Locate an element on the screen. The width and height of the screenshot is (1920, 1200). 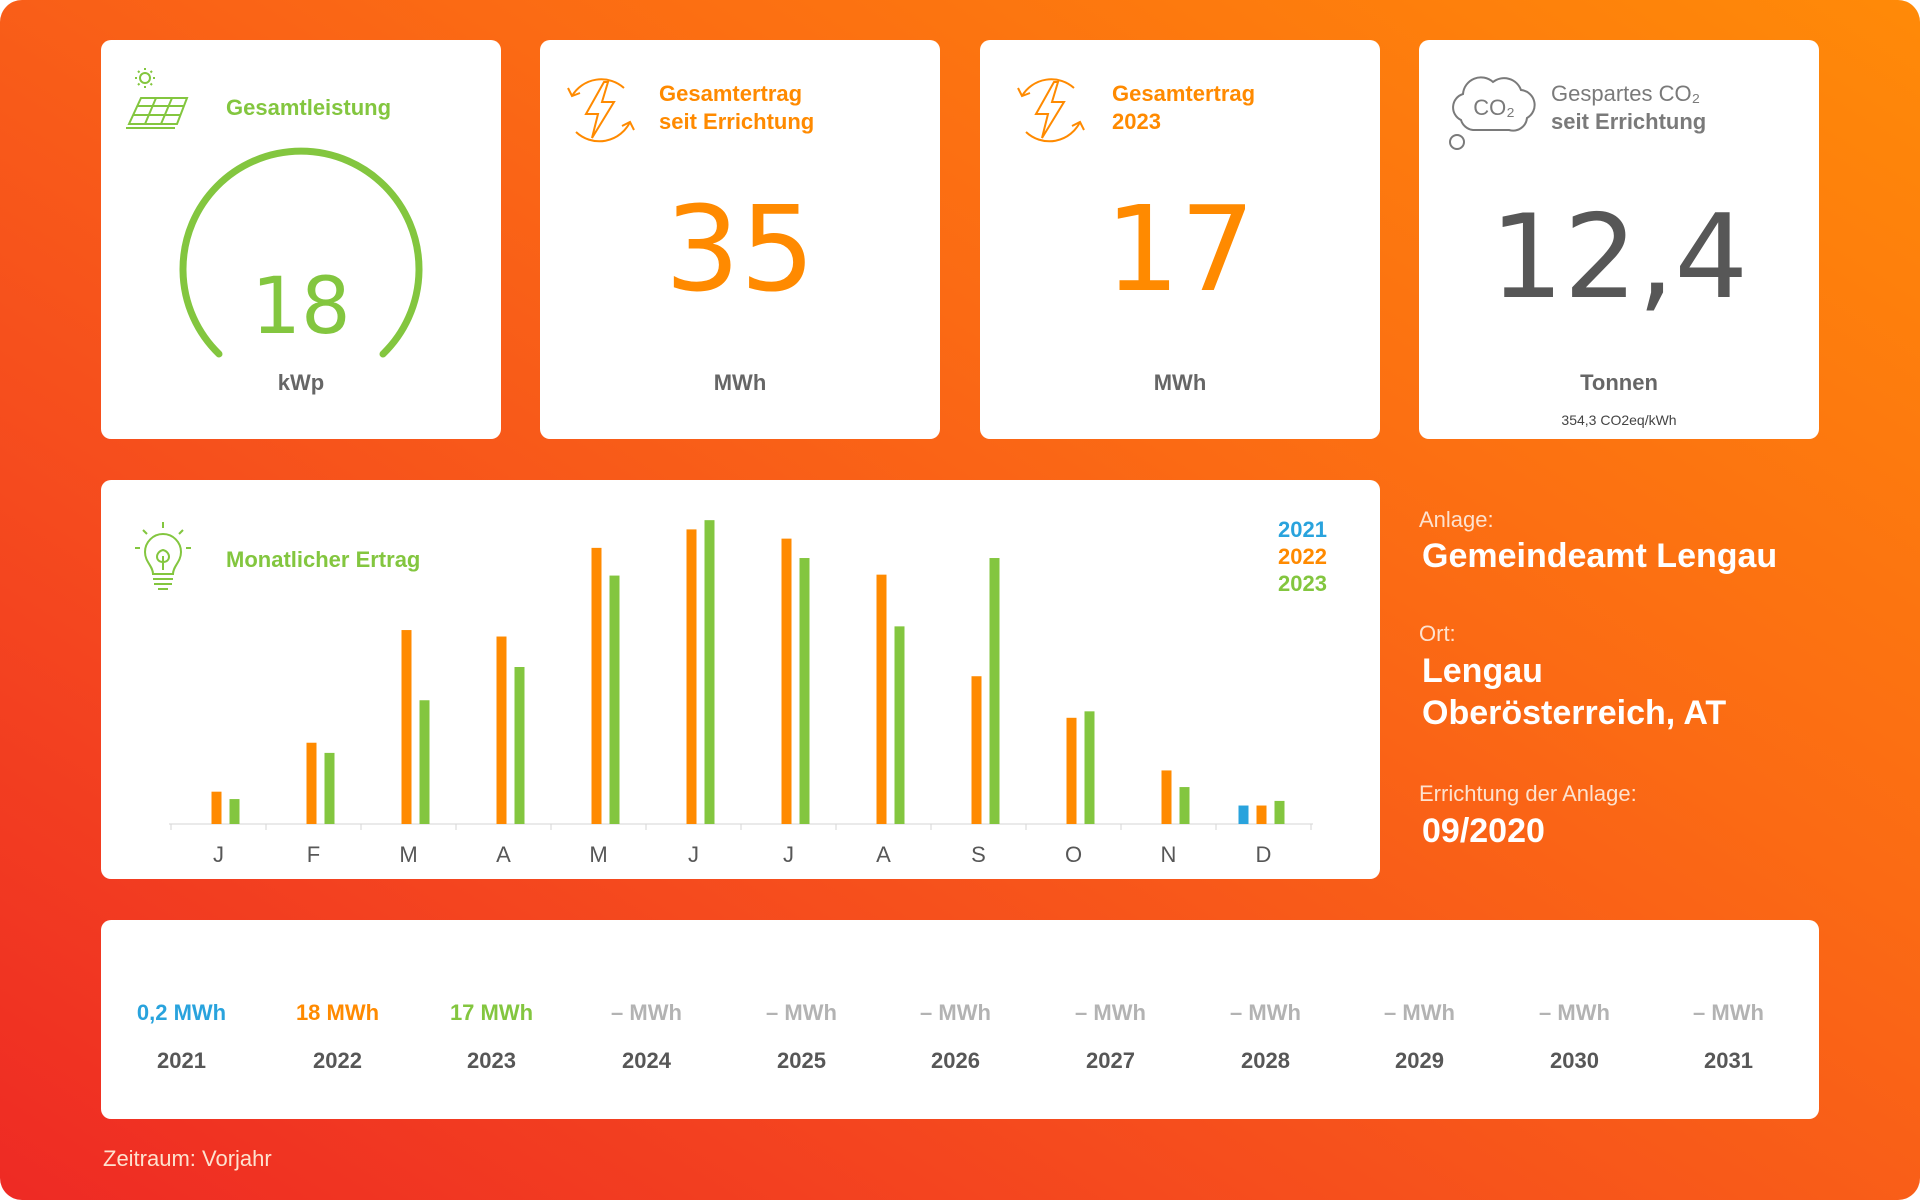
total-yield-title: Gesamtertrag seit Errichtung is located at coordinates (736, 108).